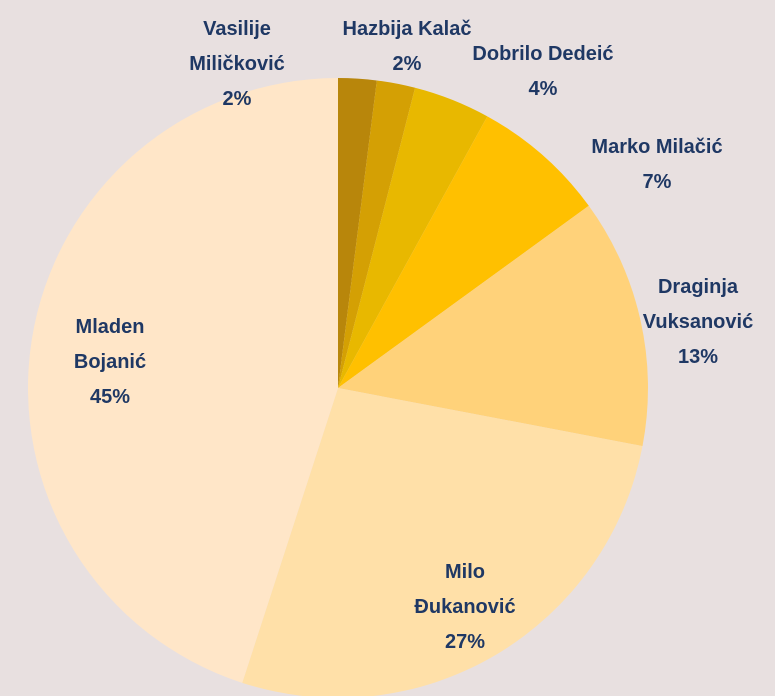 Image resolution: width=775 pixels, height=696 pixels. What do you see at coordinates (657, 182) in the screenshot?
I see `slice-value: 7%` at bounding box center [657, 182].